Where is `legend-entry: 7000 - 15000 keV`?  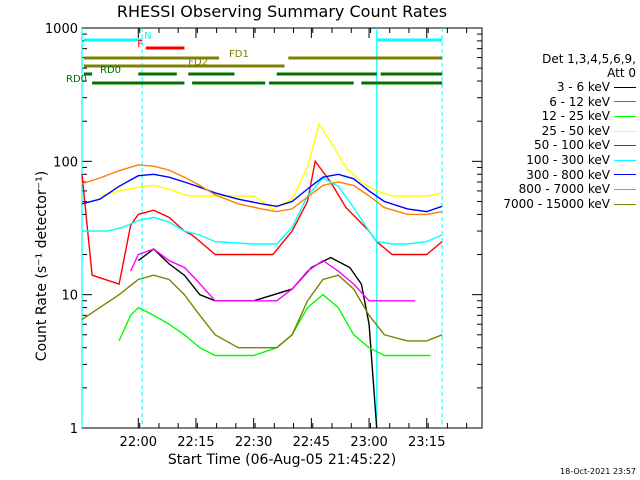
legend-entry: 7000 - 15000 keV is located at coordinates (569, 204).